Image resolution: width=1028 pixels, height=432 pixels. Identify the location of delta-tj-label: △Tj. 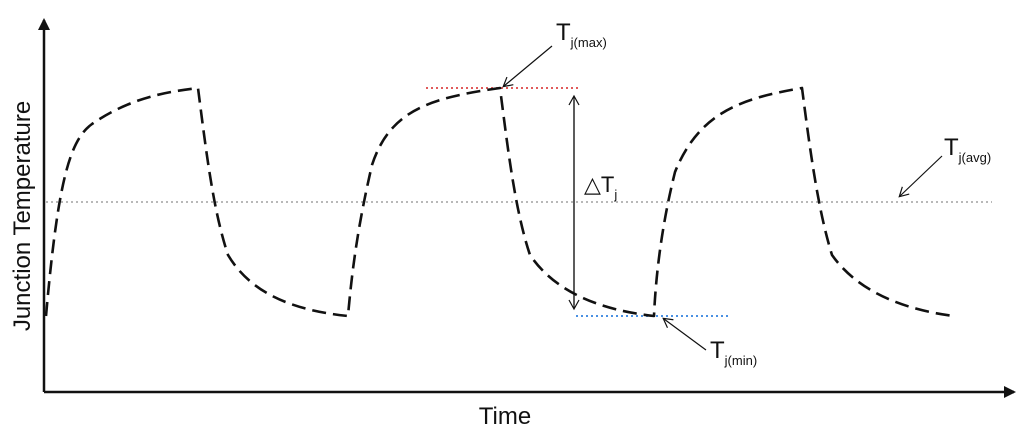
(600, 187).